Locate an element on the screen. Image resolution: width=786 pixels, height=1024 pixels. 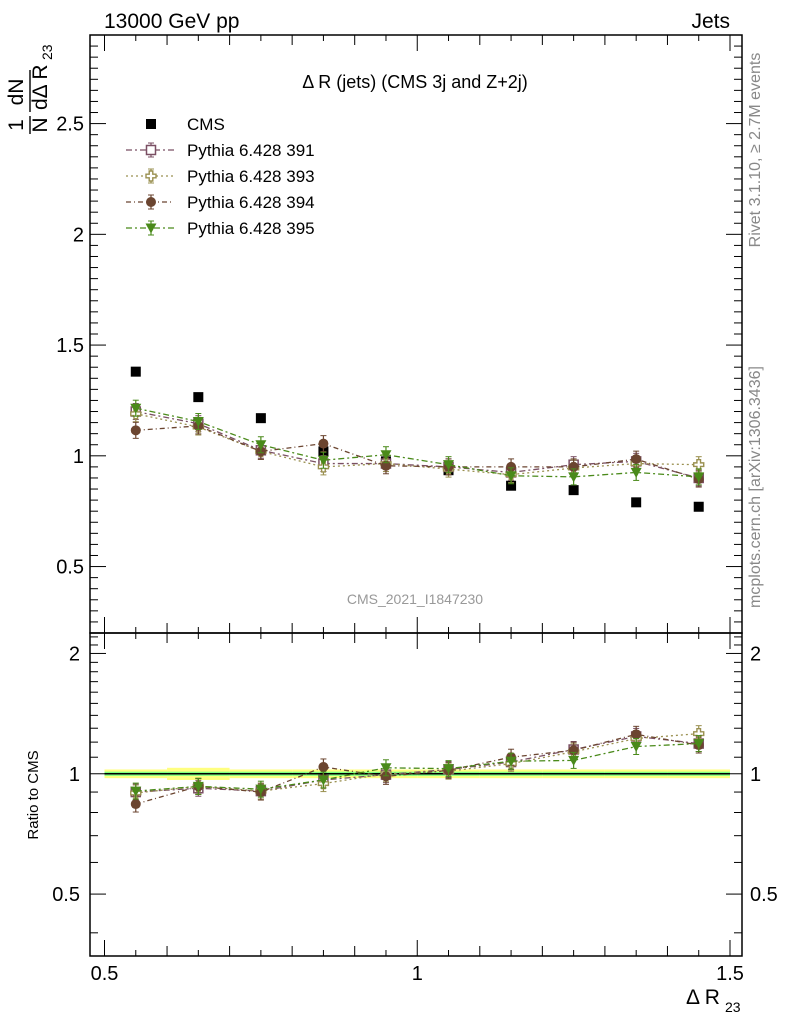
x-tick-label: 1 is located at coordinates (417, 974).